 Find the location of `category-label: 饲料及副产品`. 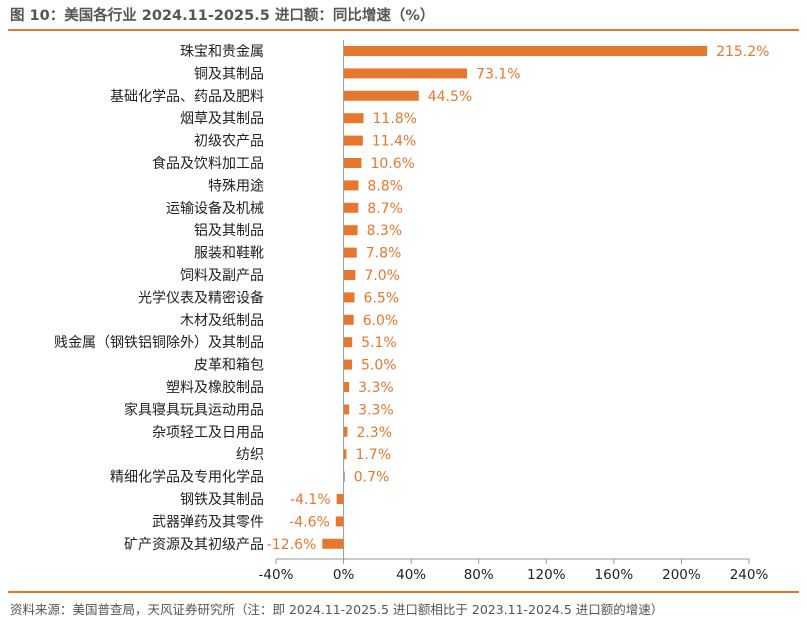

category-label: 饲料及副产品 is located at coordinates (222, 276).